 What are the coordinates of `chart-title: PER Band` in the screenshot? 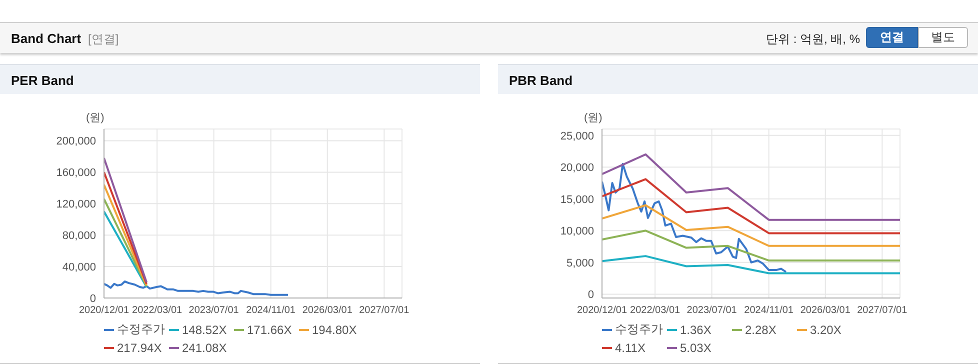 It's located at (42, 80).